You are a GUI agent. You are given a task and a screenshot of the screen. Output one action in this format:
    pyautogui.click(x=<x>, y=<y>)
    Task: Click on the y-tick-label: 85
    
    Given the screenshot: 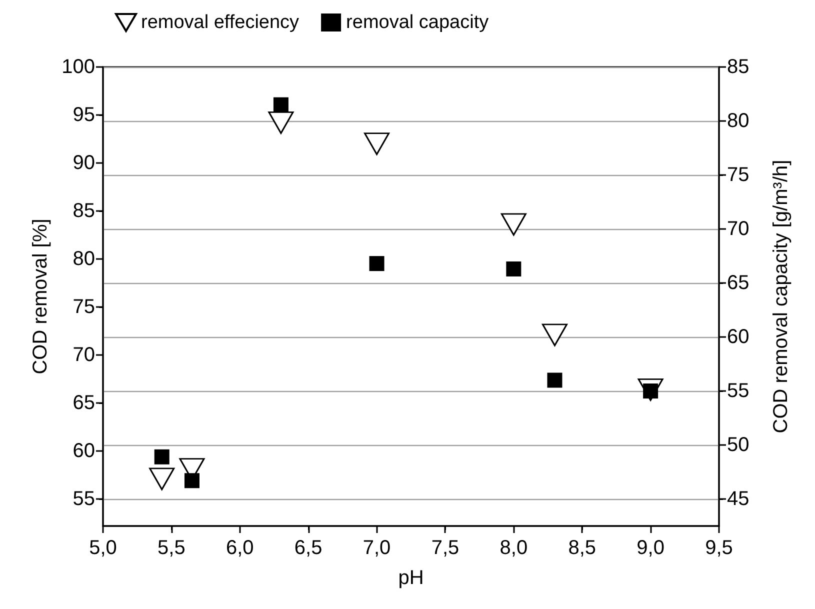 What is the action you would take?
    pyautogui.click(x=83, y=211)
    